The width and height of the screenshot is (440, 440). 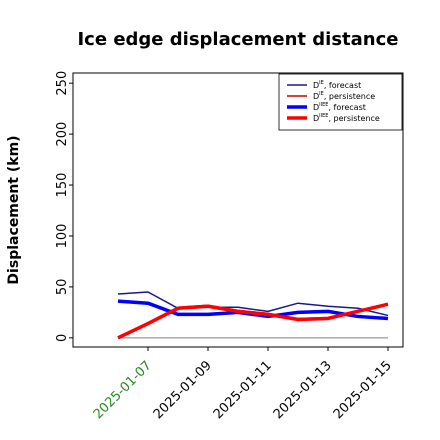 I want to click on legend-label: DIIEE, persistence, so click(x=346, y=118).